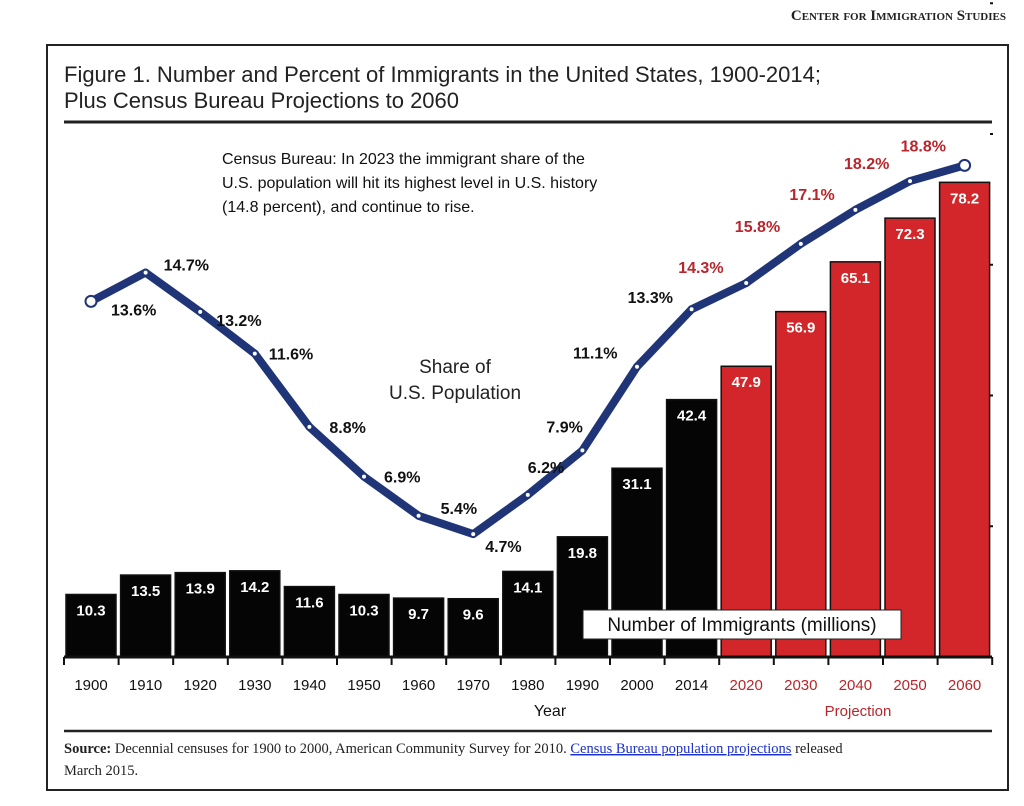 The height and width of the screenshot is (806, 1024). Describe the element at coordinates (898, 16) in the screenshot. I see `publisher: Center for Immigration Studies` at that location.